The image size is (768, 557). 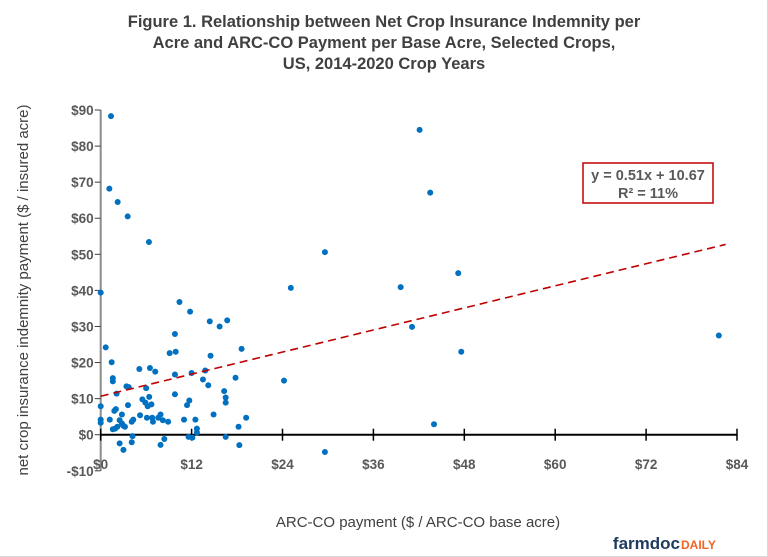 What do you see at coordinates (384, 64) in the screenshot?
I see `chart-title-line-3: US, 2014-2020 Crop Years` at bounding box center [384, 64].